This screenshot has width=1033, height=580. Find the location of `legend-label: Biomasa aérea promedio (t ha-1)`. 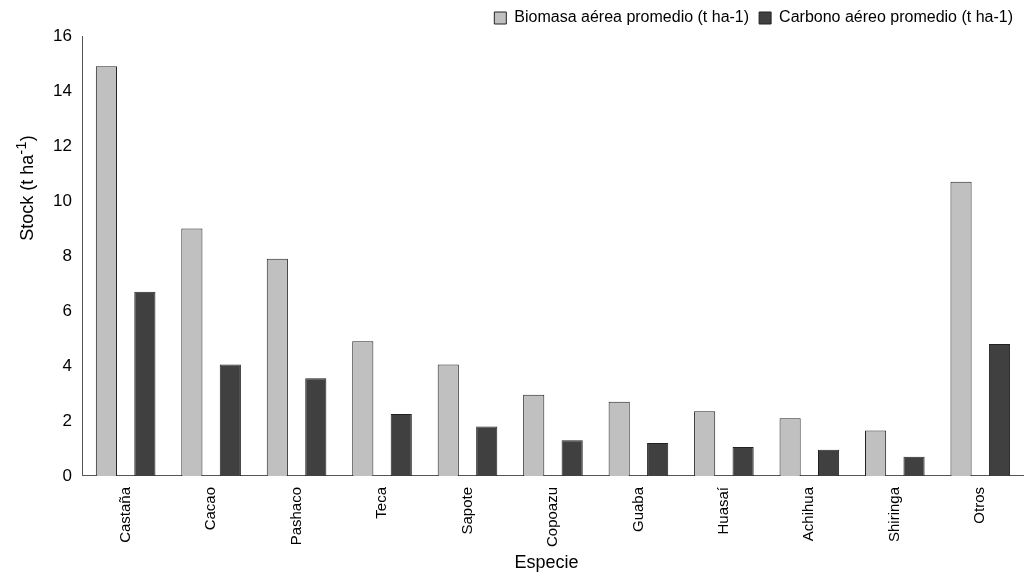

legend-label: Biomasa aérea promedio (t ha-1) is located at coordinates (632, 17).